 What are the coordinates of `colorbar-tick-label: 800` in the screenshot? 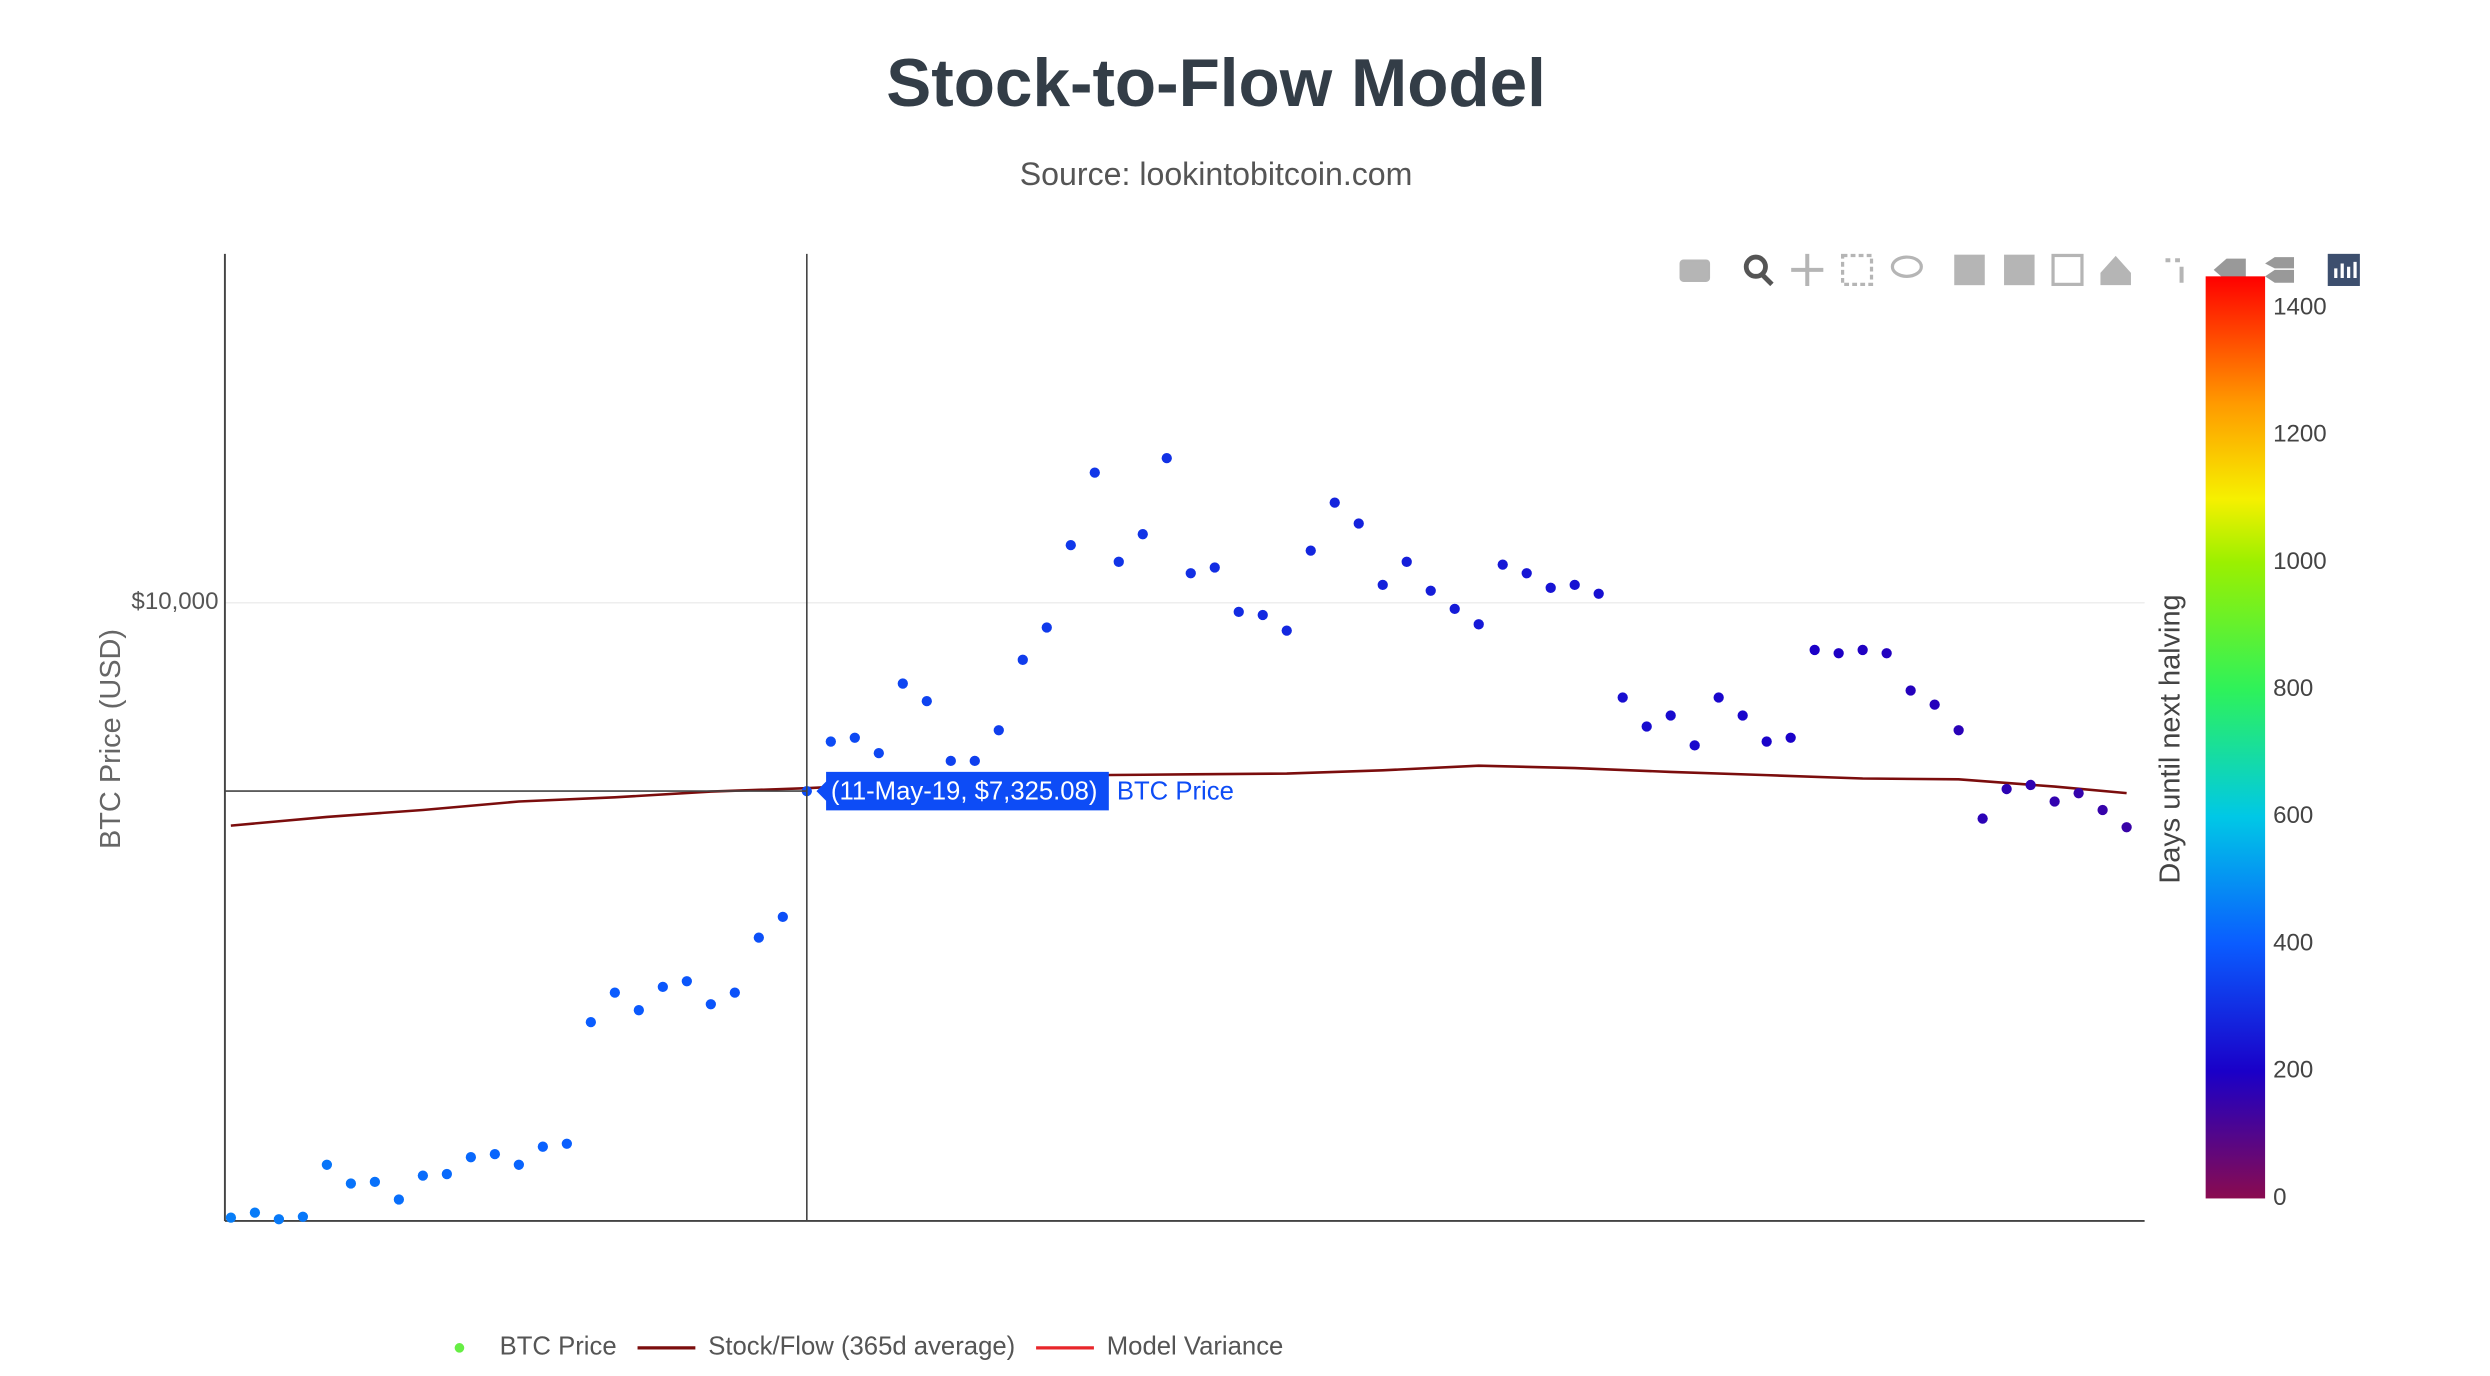 It's located at (2293, 688).